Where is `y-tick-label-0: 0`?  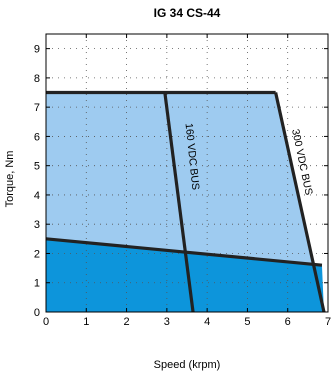 y-tick-label-0: 0 is located at coordinates (37, 313).